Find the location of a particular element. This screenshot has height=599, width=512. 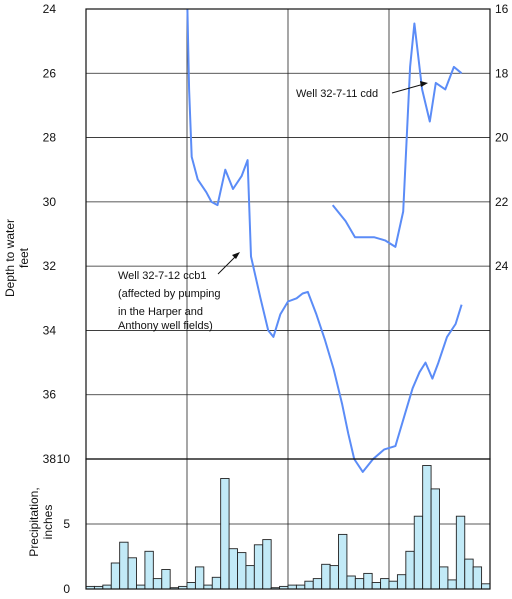

left-axis-tick-label: 36 is located at coordinates (50, 395).